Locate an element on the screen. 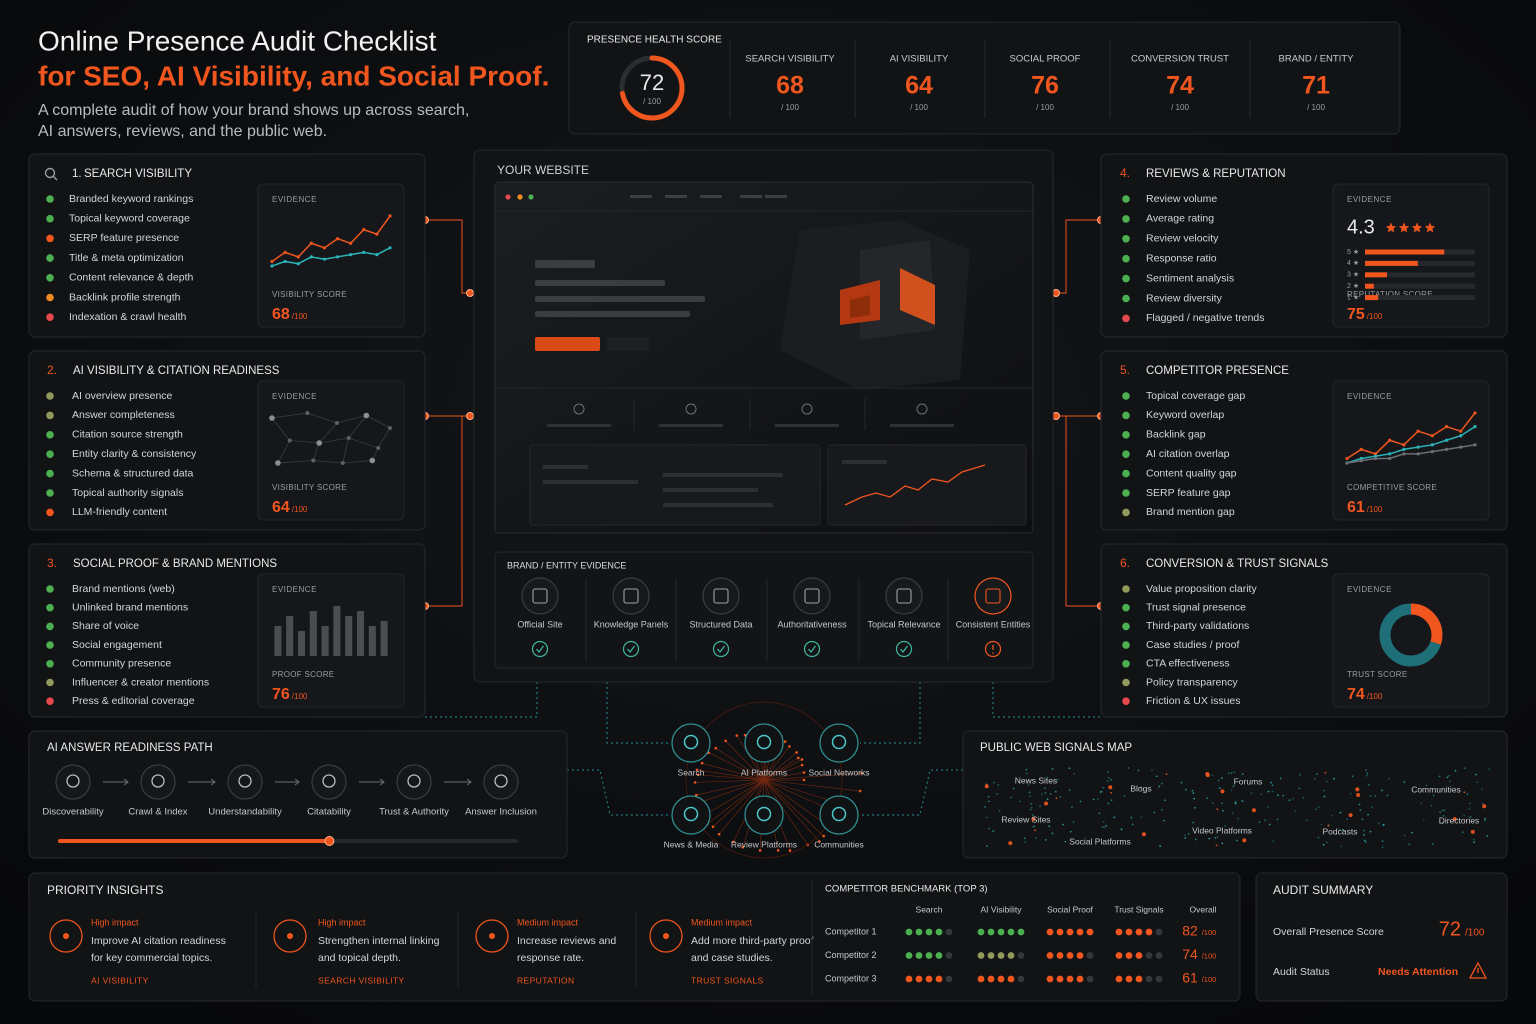 The width and height of the screenshot is (1536, 1024). checklist-item: Influencer & creator mentions is located at coordinates (140, 682).